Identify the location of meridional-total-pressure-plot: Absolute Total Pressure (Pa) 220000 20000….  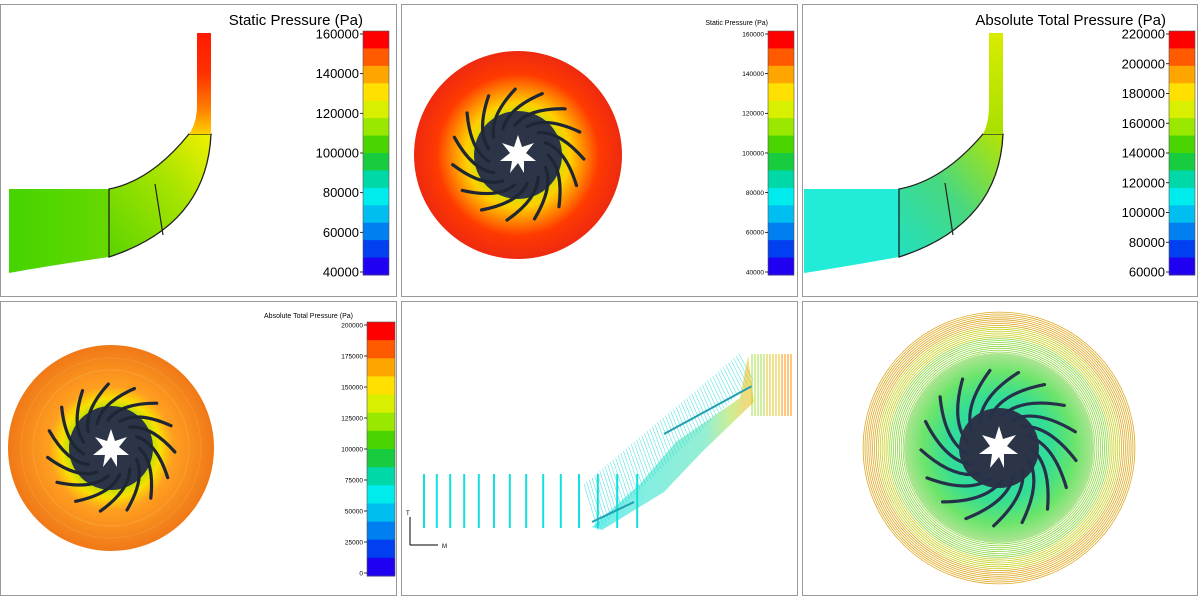
(1000, 146).